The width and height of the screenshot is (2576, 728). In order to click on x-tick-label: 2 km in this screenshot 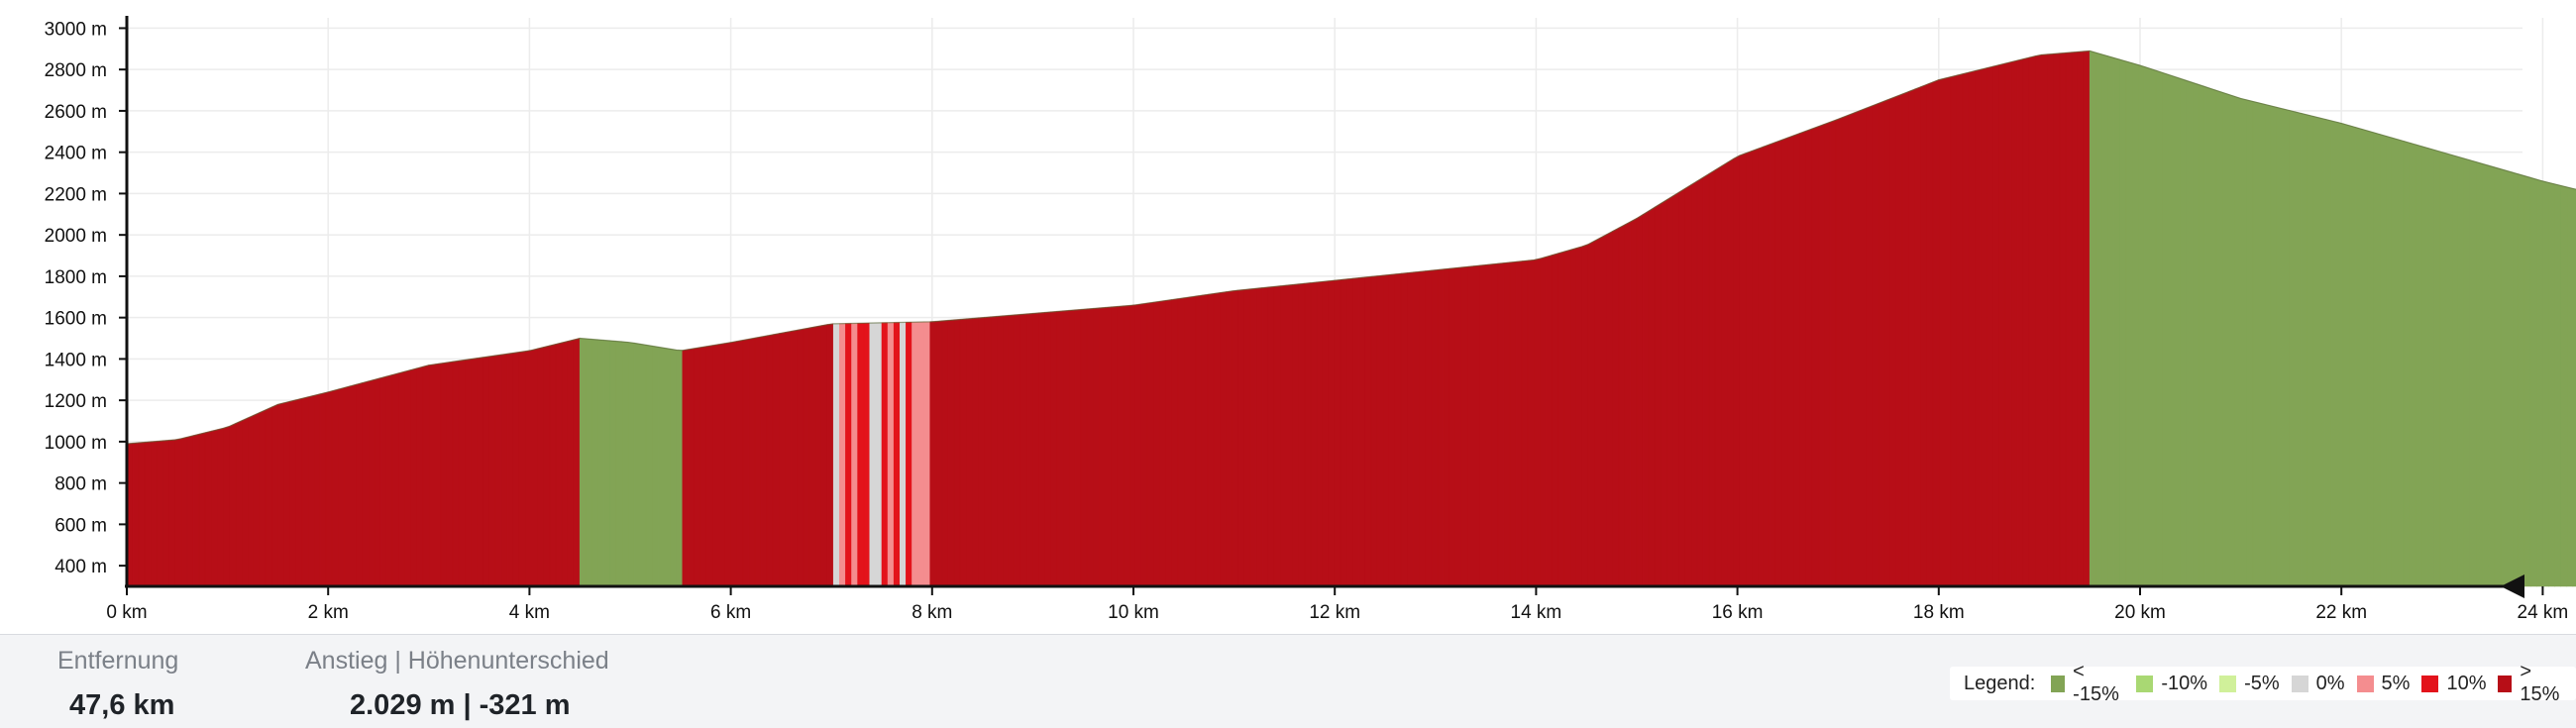, I will do `click(328, 612)`.